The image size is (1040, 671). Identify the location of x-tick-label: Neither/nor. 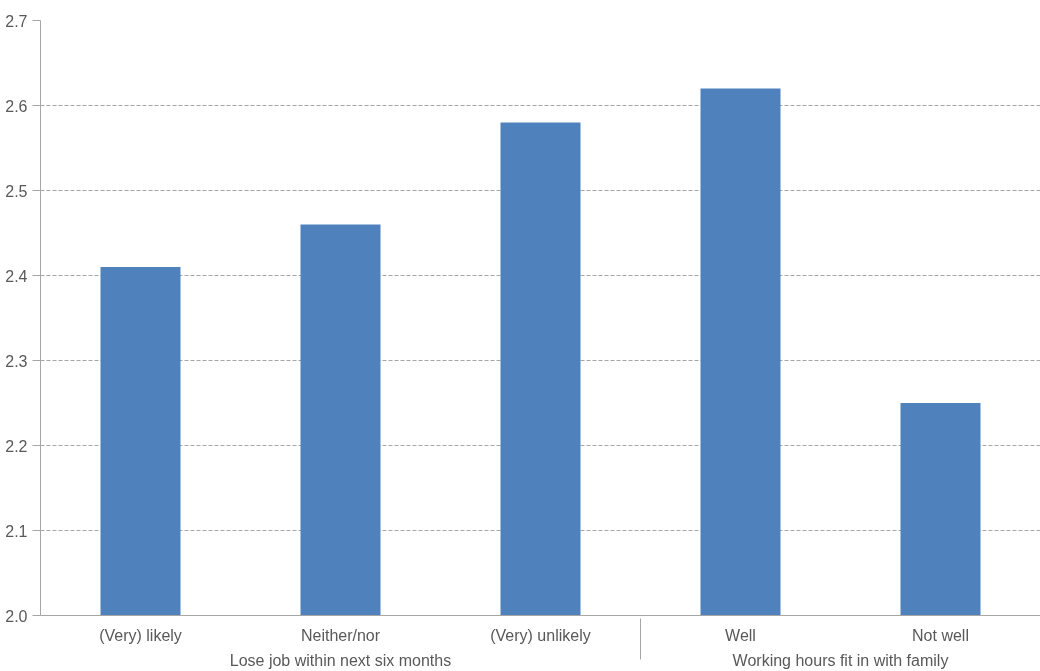
(340, 635).